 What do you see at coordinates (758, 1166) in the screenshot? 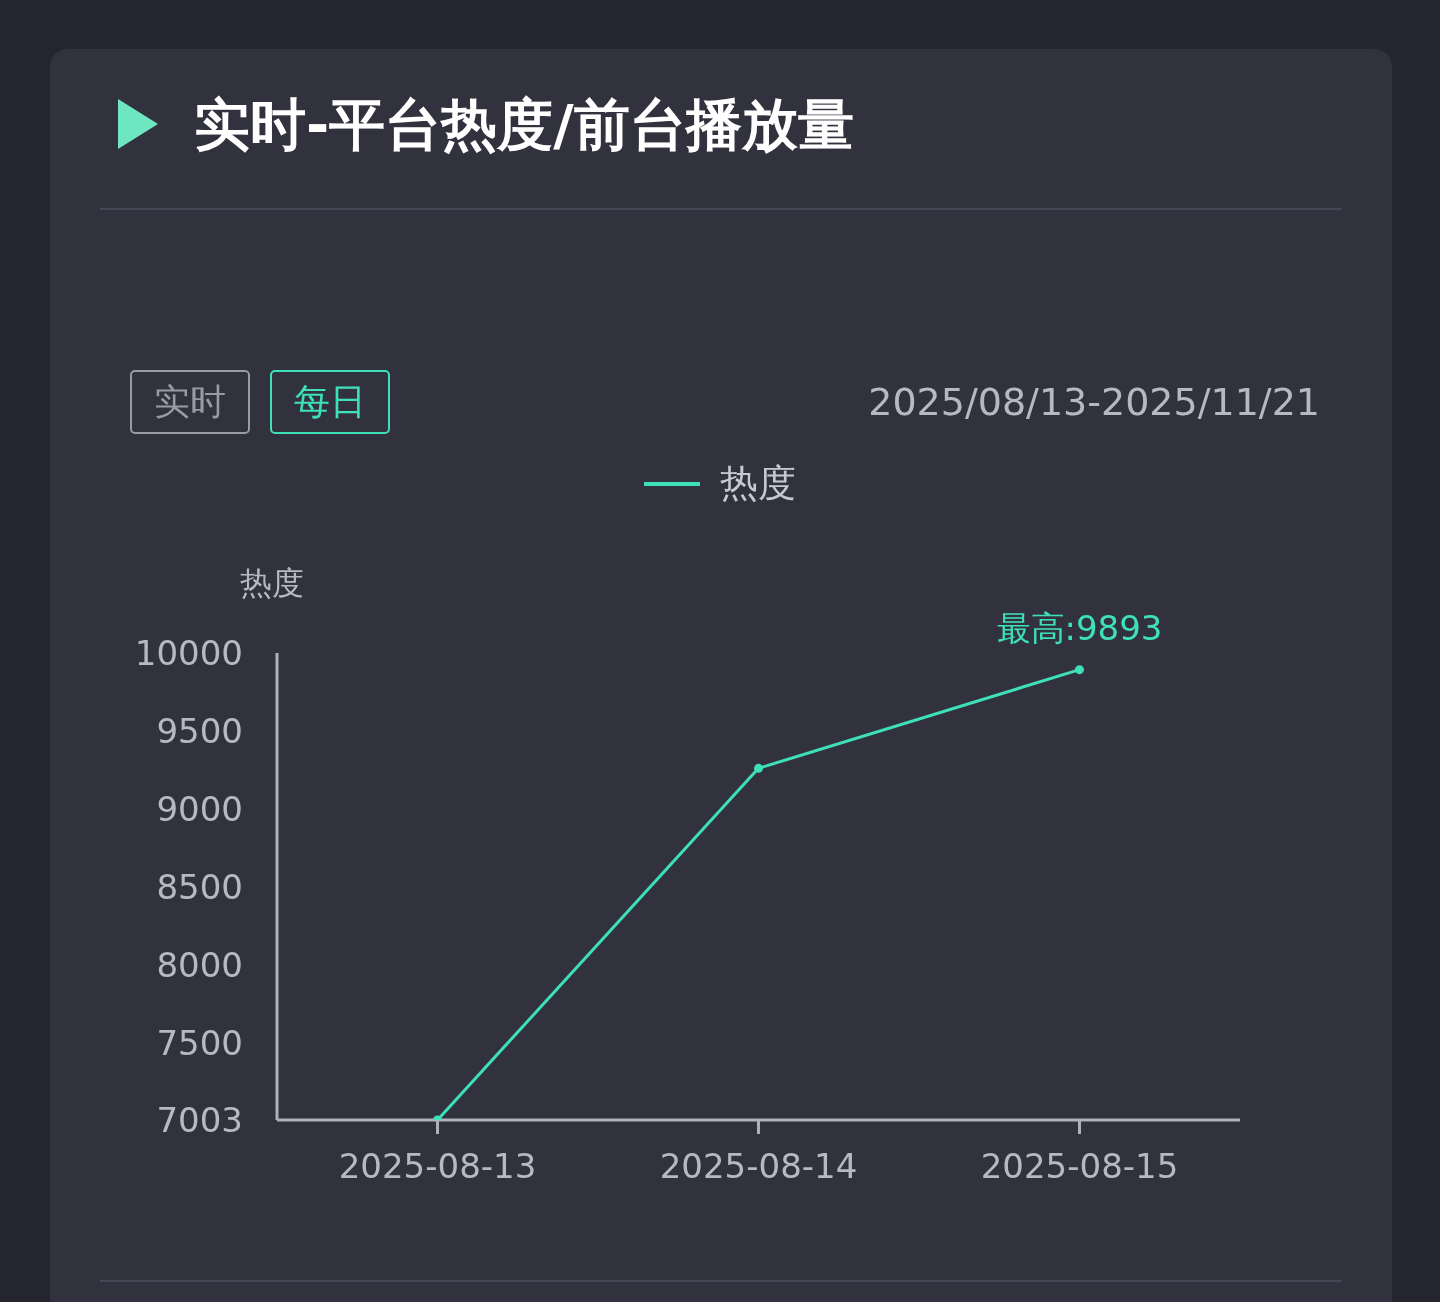
I see `x-tick-label: 2025-08-14` at bounding box center [758, 1166].